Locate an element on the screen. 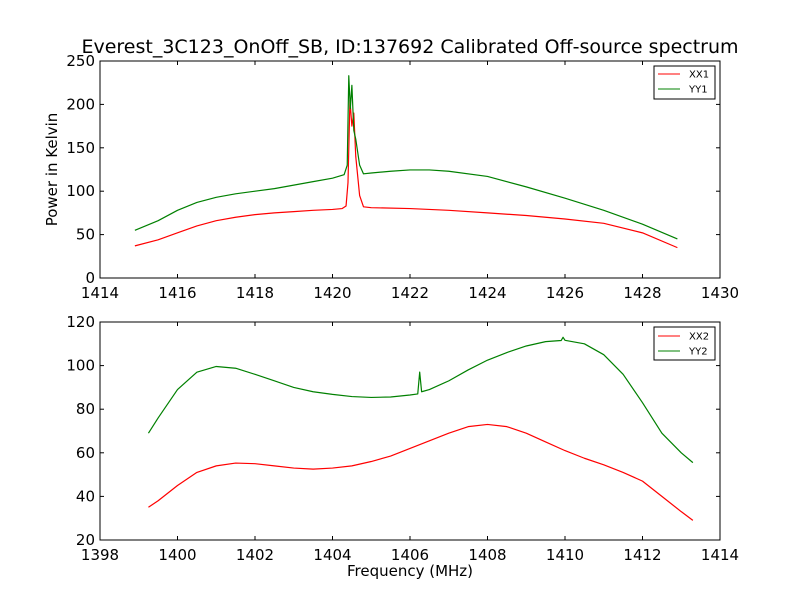 Image resolution: width=800 pixels, height=600 pixels. bottom-x-tick-label: 1412 is located at coordinates (642, 555).